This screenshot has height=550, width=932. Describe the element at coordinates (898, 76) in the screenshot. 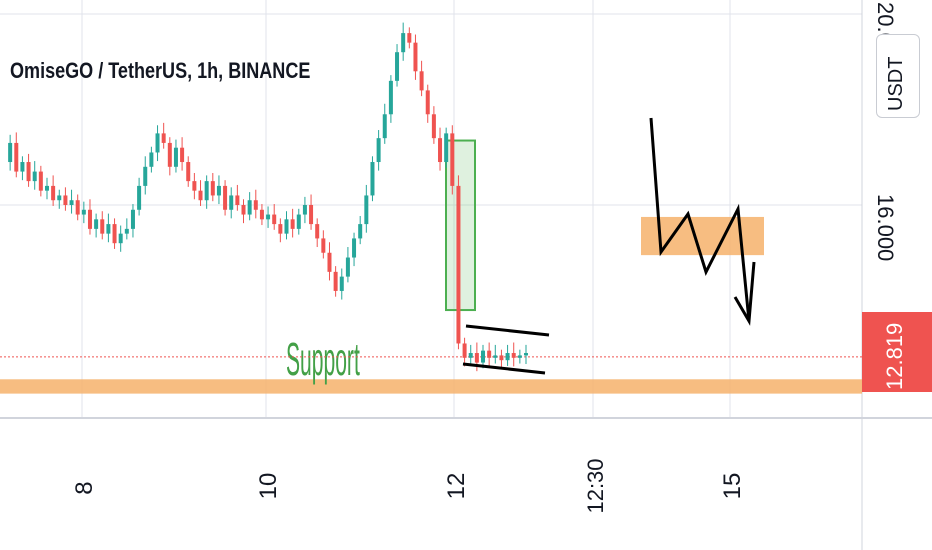

I see `currency-unit-button: USDT` at that location.